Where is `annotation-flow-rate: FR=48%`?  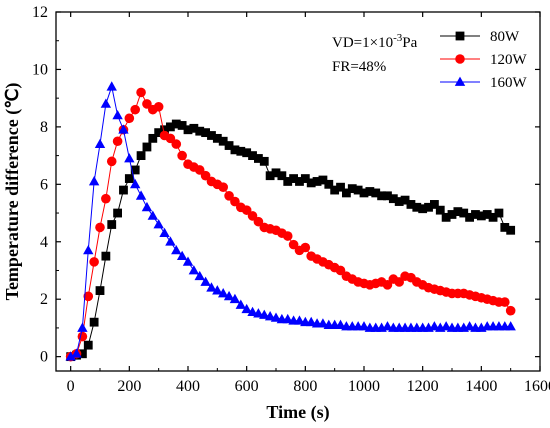
annotation-flow-rate: FR=48% is located at coordinates (359, 67).